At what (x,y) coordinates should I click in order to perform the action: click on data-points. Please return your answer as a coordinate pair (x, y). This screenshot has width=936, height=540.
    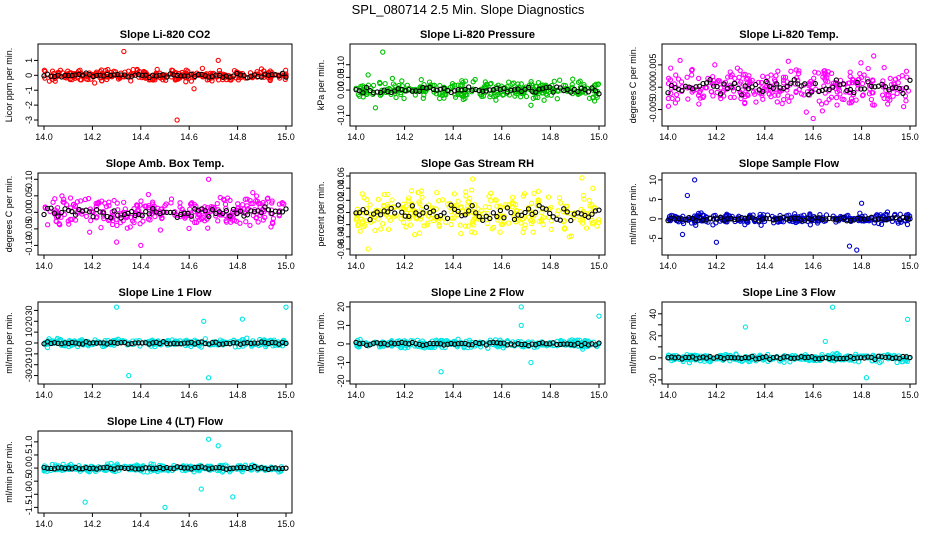
    Looking at the image, I should click on (477, 339).